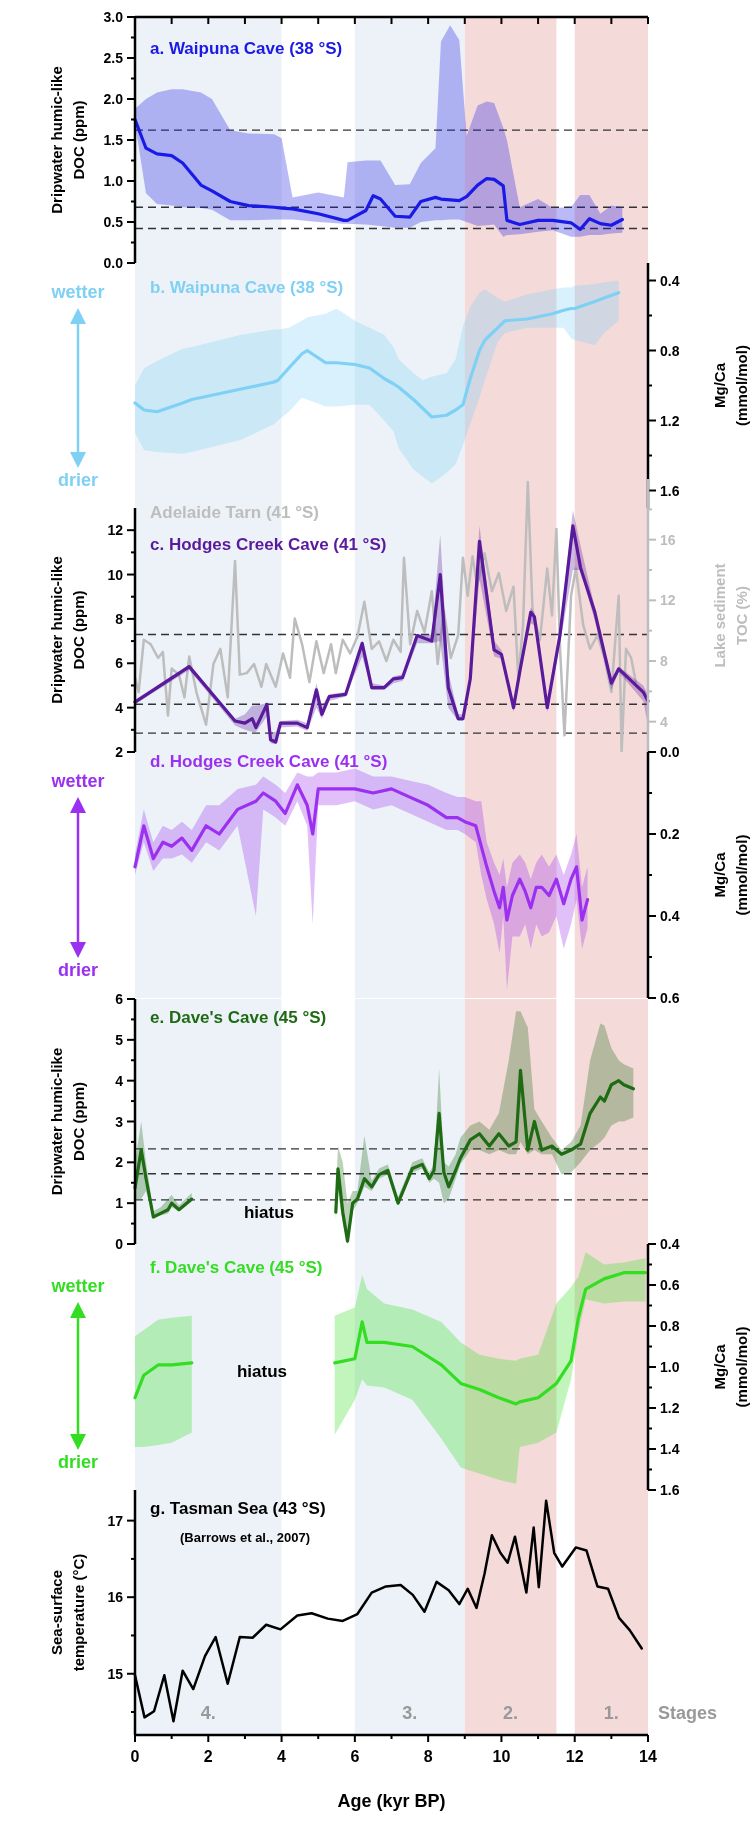 Image resolution: width=751 pixels, height=1825 pixels. Describe the element at coordinates (268, 544) in the screenshot. I see `text: c. Hodges Creek Cave (41 °S)` at that location.